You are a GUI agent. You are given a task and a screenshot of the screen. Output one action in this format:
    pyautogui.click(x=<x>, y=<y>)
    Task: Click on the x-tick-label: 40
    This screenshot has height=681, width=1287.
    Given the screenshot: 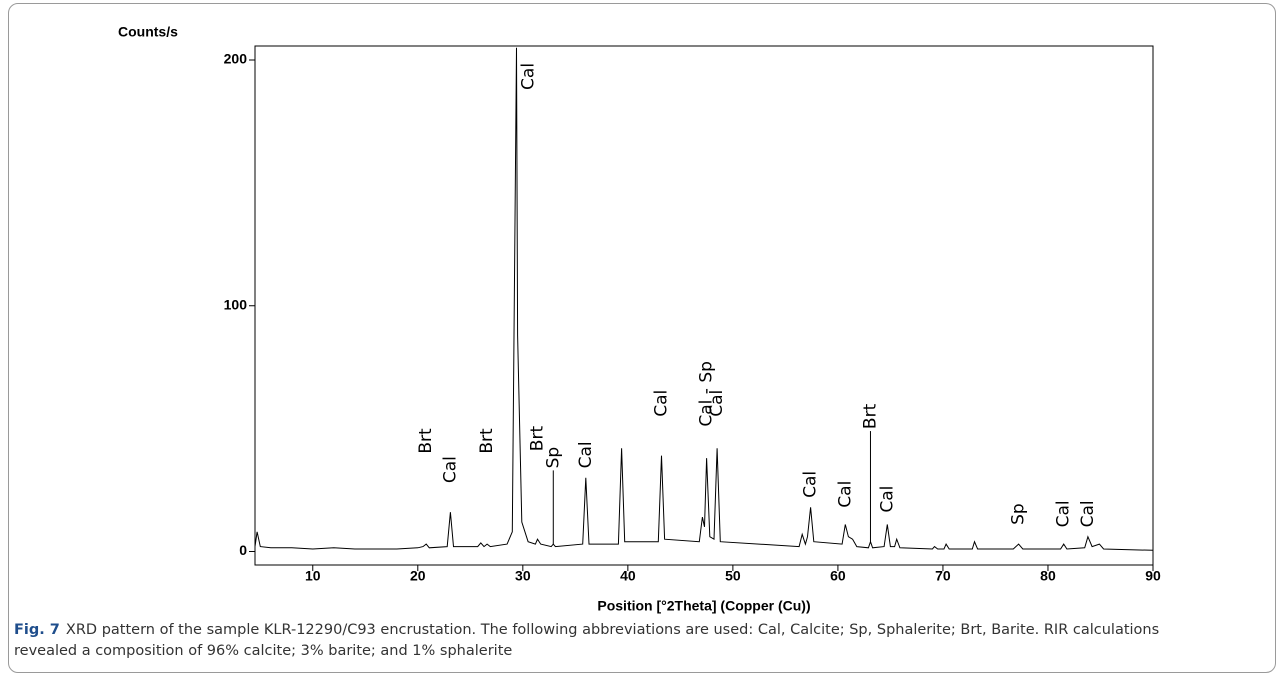 What is the action you would take?
    pyautogui.click(x=628, y=576)
    